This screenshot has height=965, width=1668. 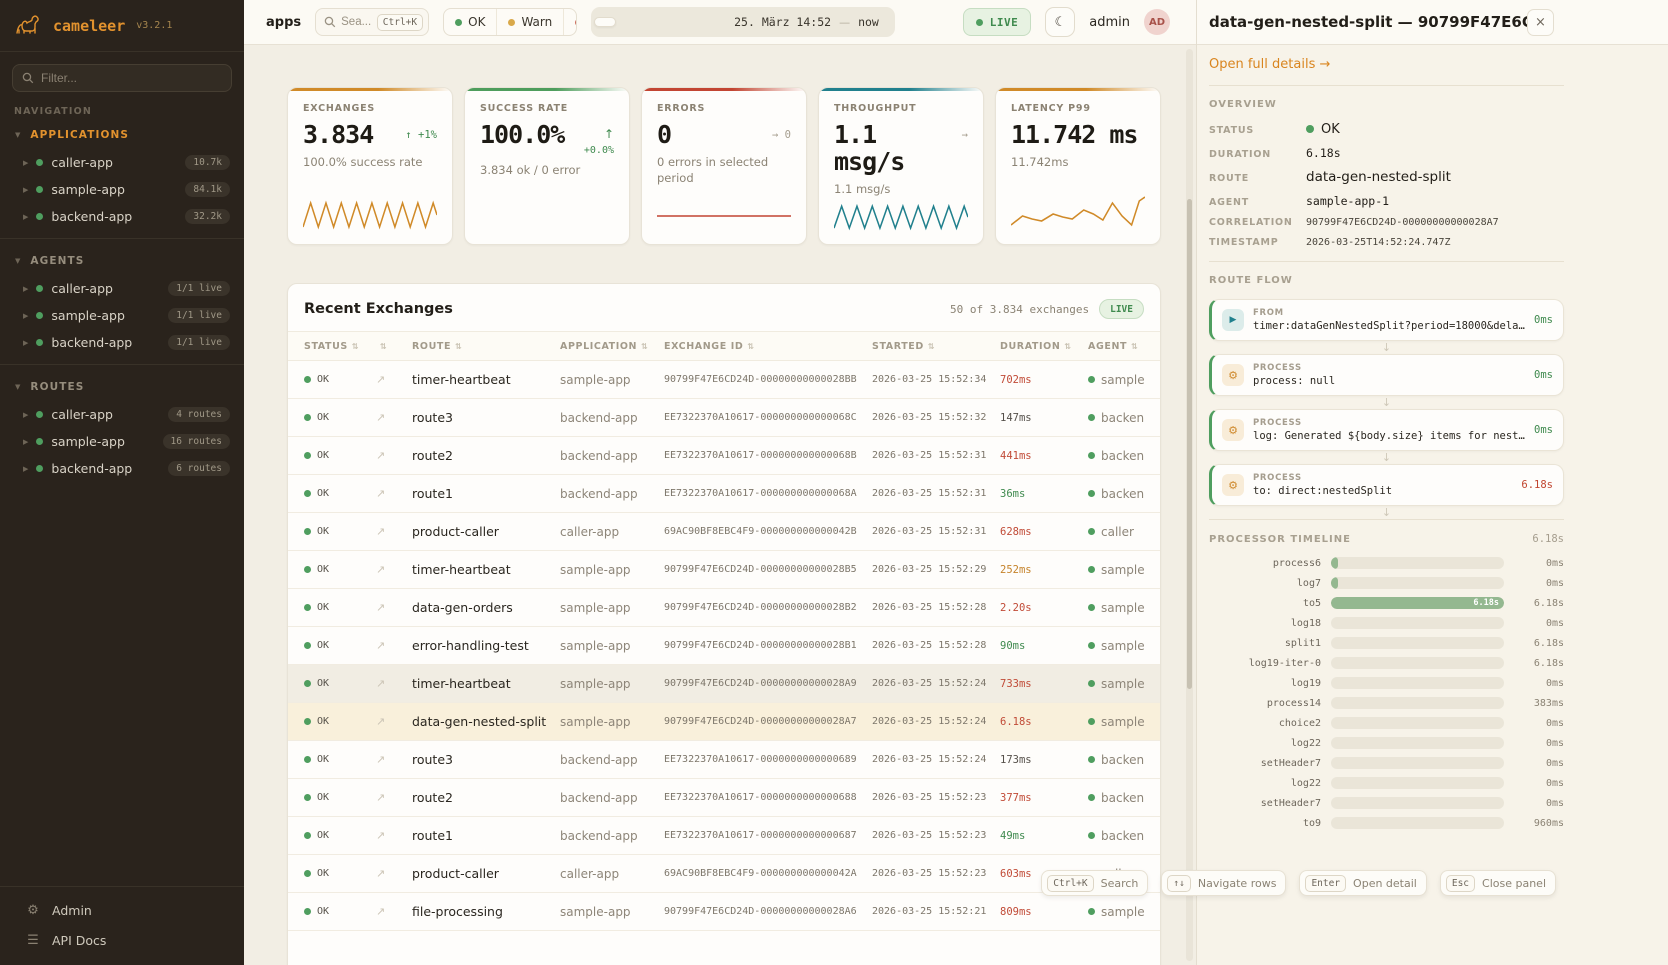 I want to click on user-name: admin, so click(x=1109, y=22).